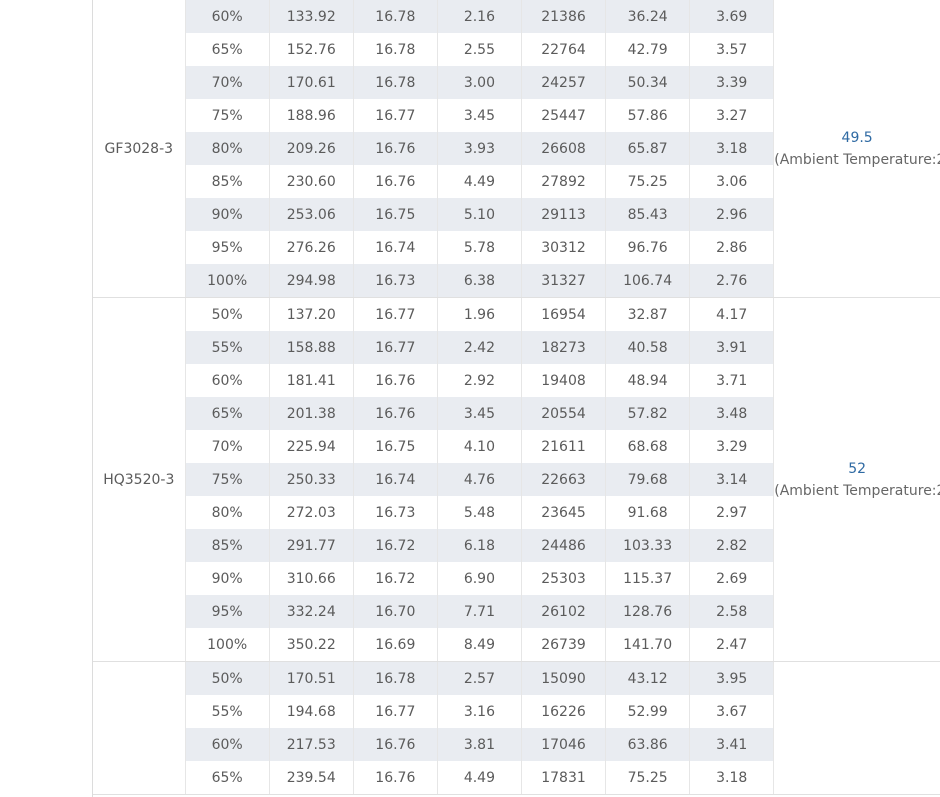 This screenshot has height=797, width=940. What do you see at coordinates (479, 446) in the screenshot?
I see `current-cell: 4.10` at bounding box center [479, 446].